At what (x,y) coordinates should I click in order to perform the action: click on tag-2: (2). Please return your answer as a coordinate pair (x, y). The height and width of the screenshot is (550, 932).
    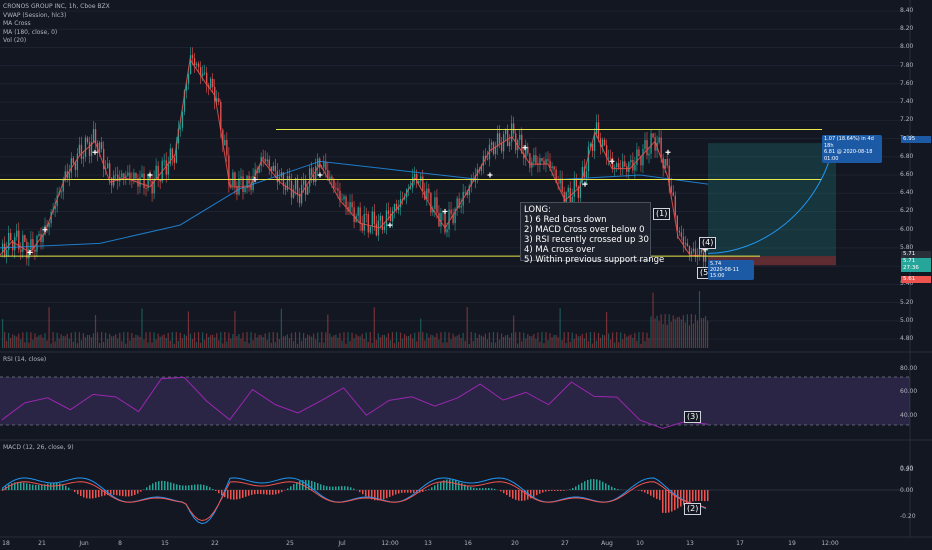
    Looking at the image, I should click on (693, 509).